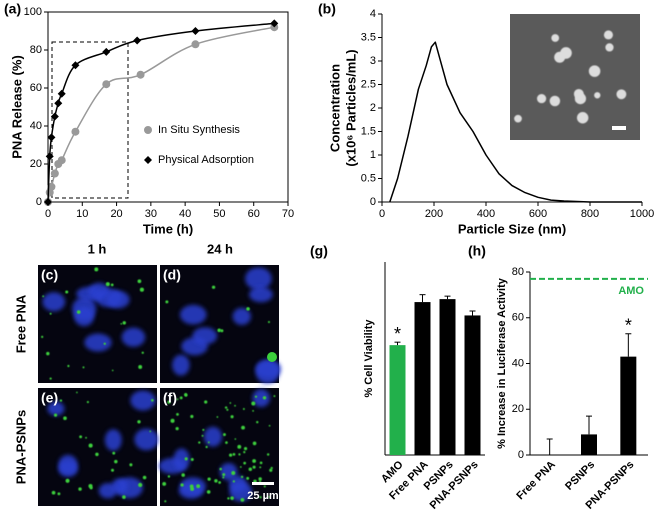 Image resolution: width=658 pixels, height=518 pixels. What do you see at coordinates (16, 107) in the screenshot?
I see `y-axis-label: PNA Release (%)` at bounding box center [16, 107].